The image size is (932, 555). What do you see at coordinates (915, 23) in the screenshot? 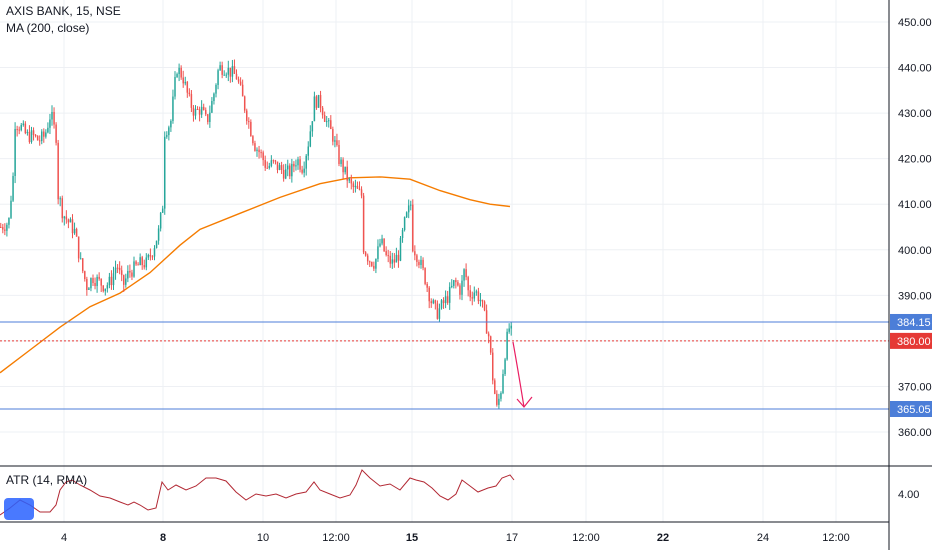
I see `y-tick-label: 450.00` at bounding box center [915, 23].